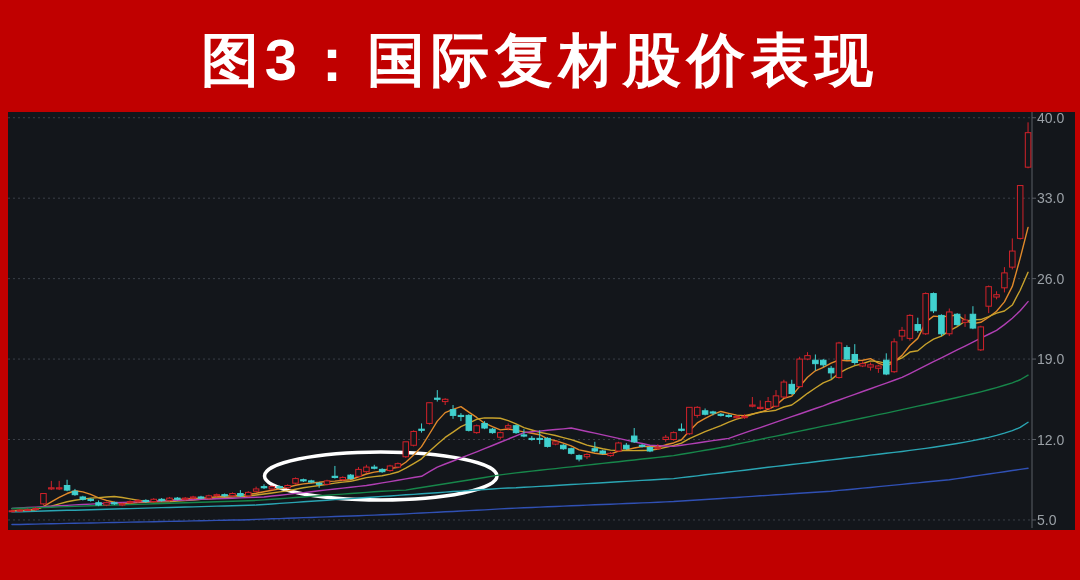 The image size is (1080, 580). Describe the element at coordinates (1051, 278) in the screenshot. I see `y-tick-label: 26.0` at that location.